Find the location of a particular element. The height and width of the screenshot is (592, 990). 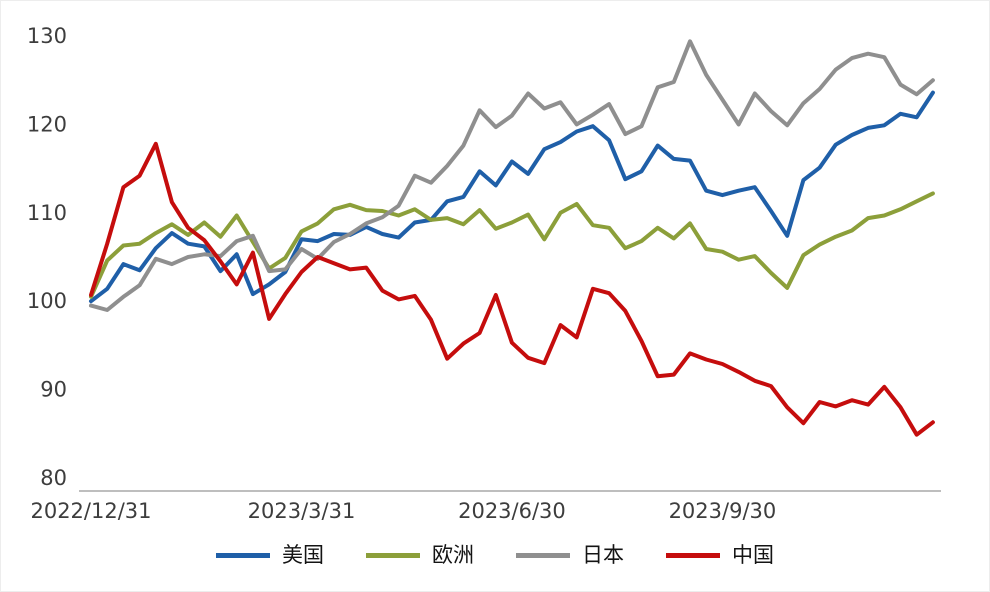

x-tick-label: 2023/9/30 is located at coordinates (723, 511).